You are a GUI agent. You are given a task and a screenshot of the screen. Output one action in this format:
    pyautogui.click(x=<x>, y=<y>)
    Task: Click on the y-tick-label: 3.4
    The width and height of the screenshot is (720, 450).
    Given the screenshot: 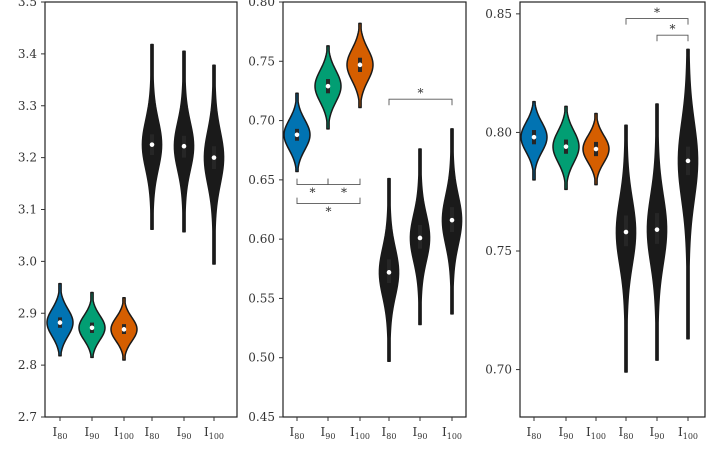 What is the action you would take?
    pyautogui.click(x=27, y=54)
    